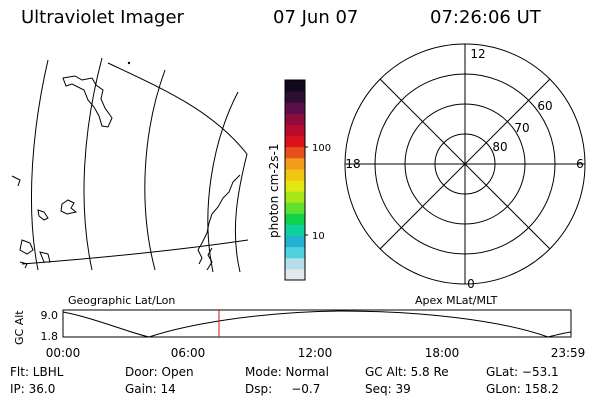 The width and height of the screenshot is (600, 400). Describe the element at coordinates (522, 389) in the screenshot. I see `info-glon: GLon: 158.2` at that location.